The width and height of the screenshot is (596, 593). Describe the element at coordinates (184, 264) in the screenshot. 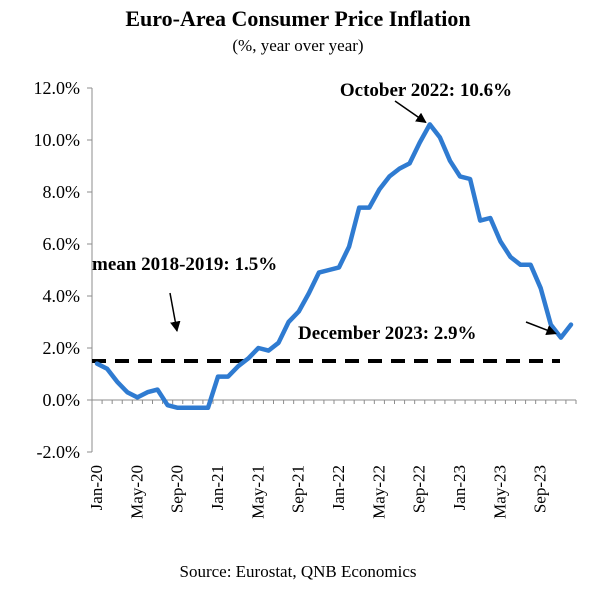

I see `annotation-mean-label: mean 2018-2019: 1.5%` at that location.